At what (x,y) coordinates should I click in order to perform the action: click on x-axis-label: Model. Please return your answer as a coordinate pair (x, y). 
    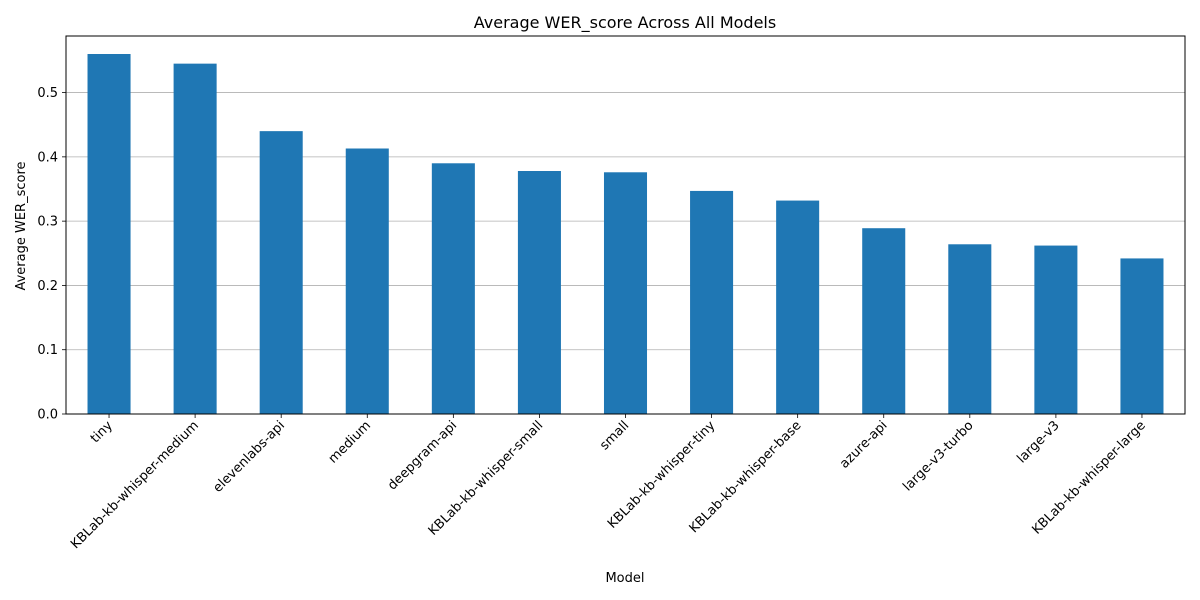
    Looking at the image, I should click on (624, 578).